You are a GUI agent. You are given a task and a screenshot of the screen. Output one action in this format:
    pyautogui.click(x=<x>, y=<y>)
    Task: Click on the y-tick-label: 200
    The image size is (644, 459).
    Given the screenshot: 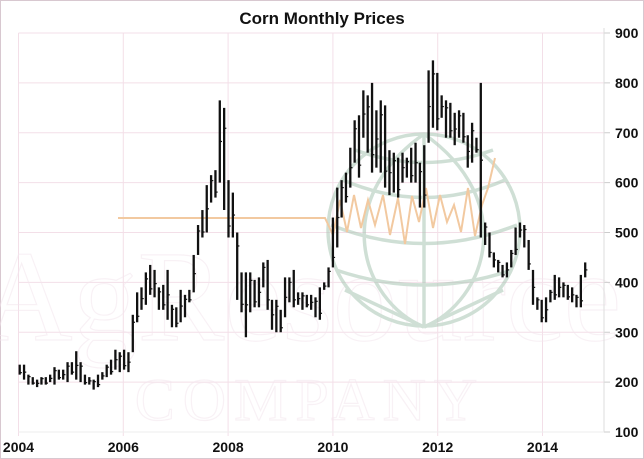 What is the action you would take?
    pyautogui.click(x=627, y=382)
    